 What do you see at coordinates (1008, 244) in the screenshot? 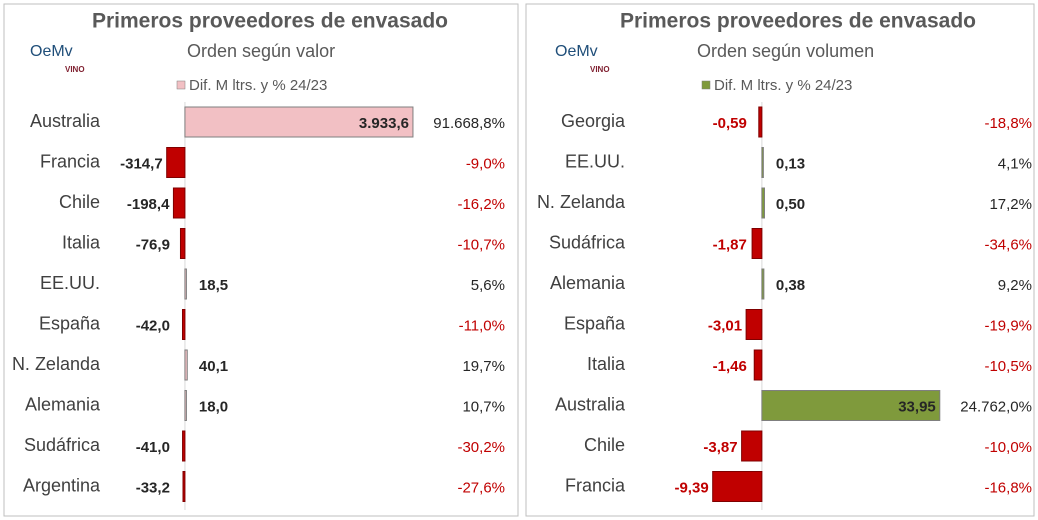
I see `pct-label: -34,6%` at bounding box center [1008, 244].